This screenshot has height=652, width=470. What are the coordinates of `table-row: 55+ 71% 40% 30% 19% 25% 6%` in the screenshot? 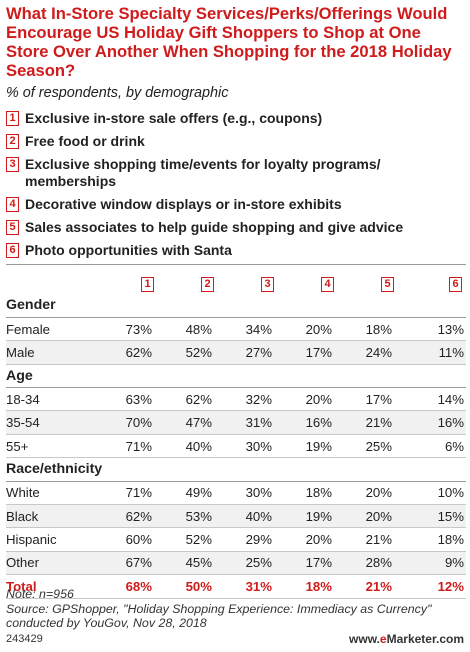 It's located at (236, 446).